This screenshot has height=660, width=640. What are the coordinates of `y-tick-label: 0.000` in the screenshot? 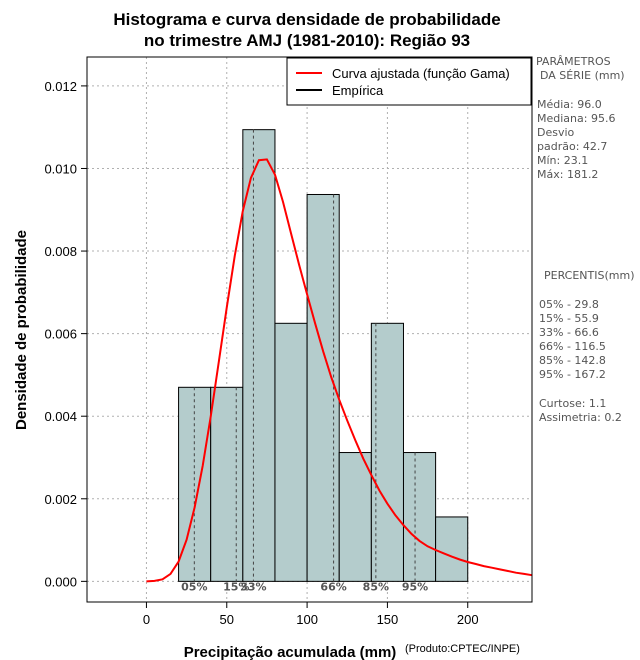 It's located at (60, 581).